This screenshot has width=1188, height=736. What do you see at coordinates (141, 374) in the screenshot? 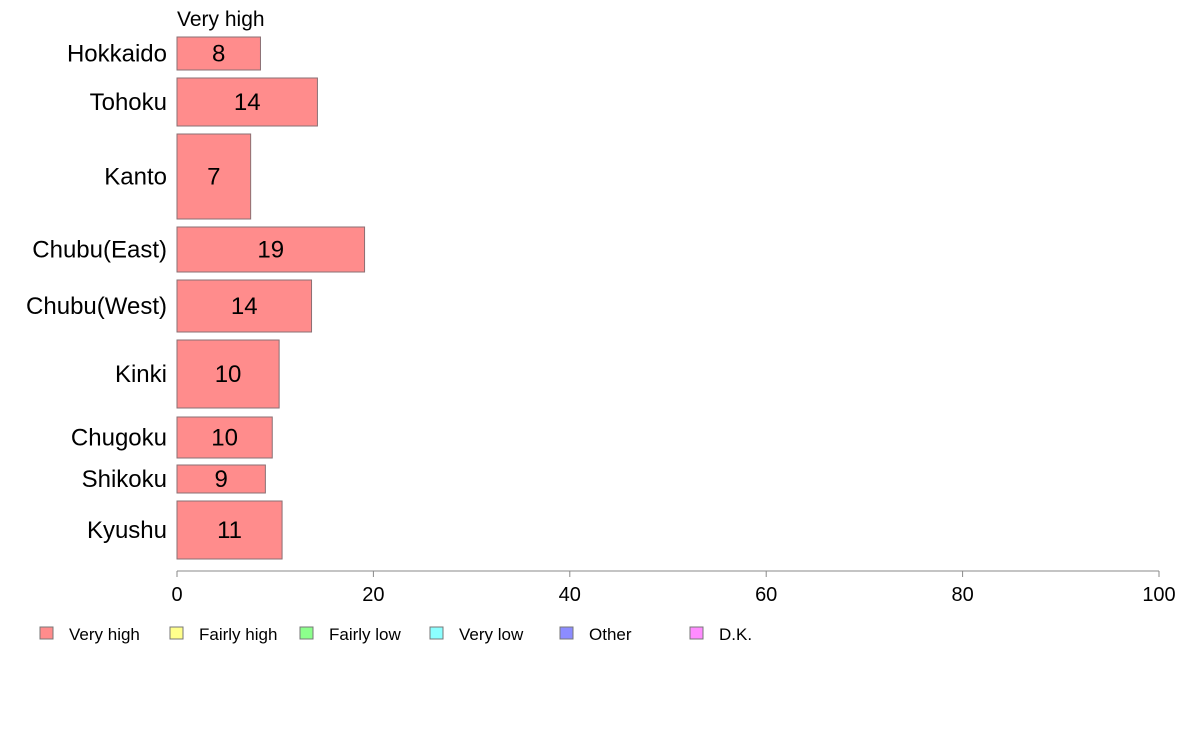
I see `category-label: Kinki` at bounding box center [141, 374].